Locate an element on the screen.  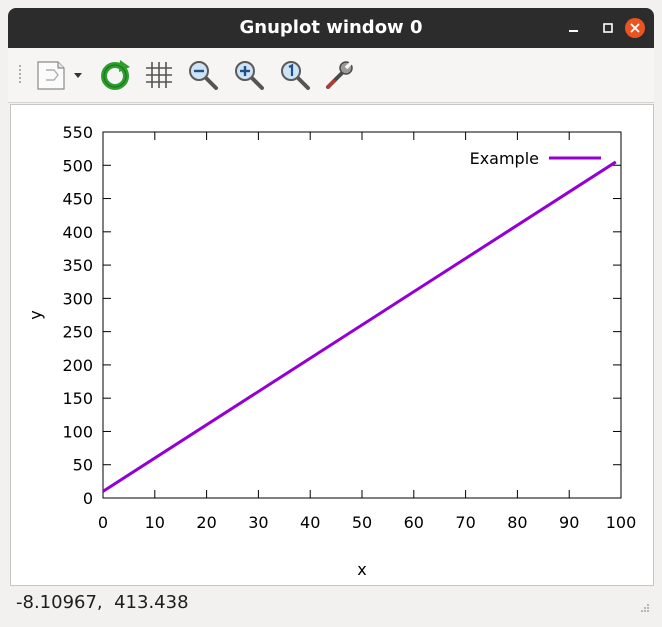
resize-grip-icon is located at coordinates (644, 609).